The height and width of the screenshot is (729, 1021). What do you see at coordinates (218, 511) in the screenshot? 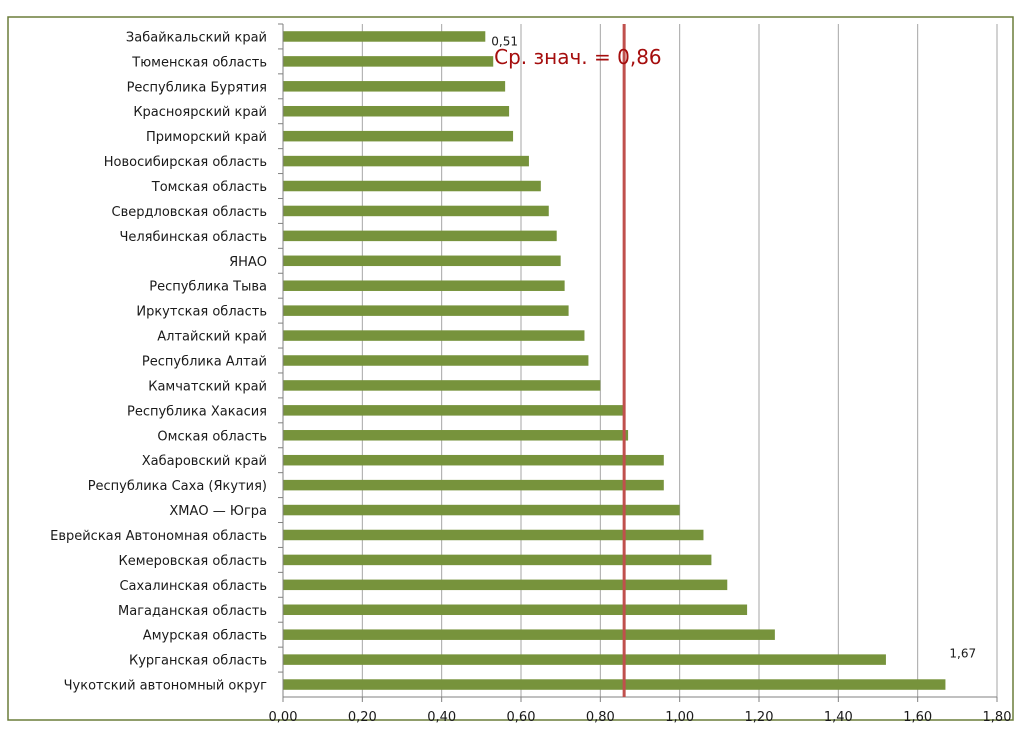
I see `category-label: ХМАО — Югра` at bounding box center [218, 511].